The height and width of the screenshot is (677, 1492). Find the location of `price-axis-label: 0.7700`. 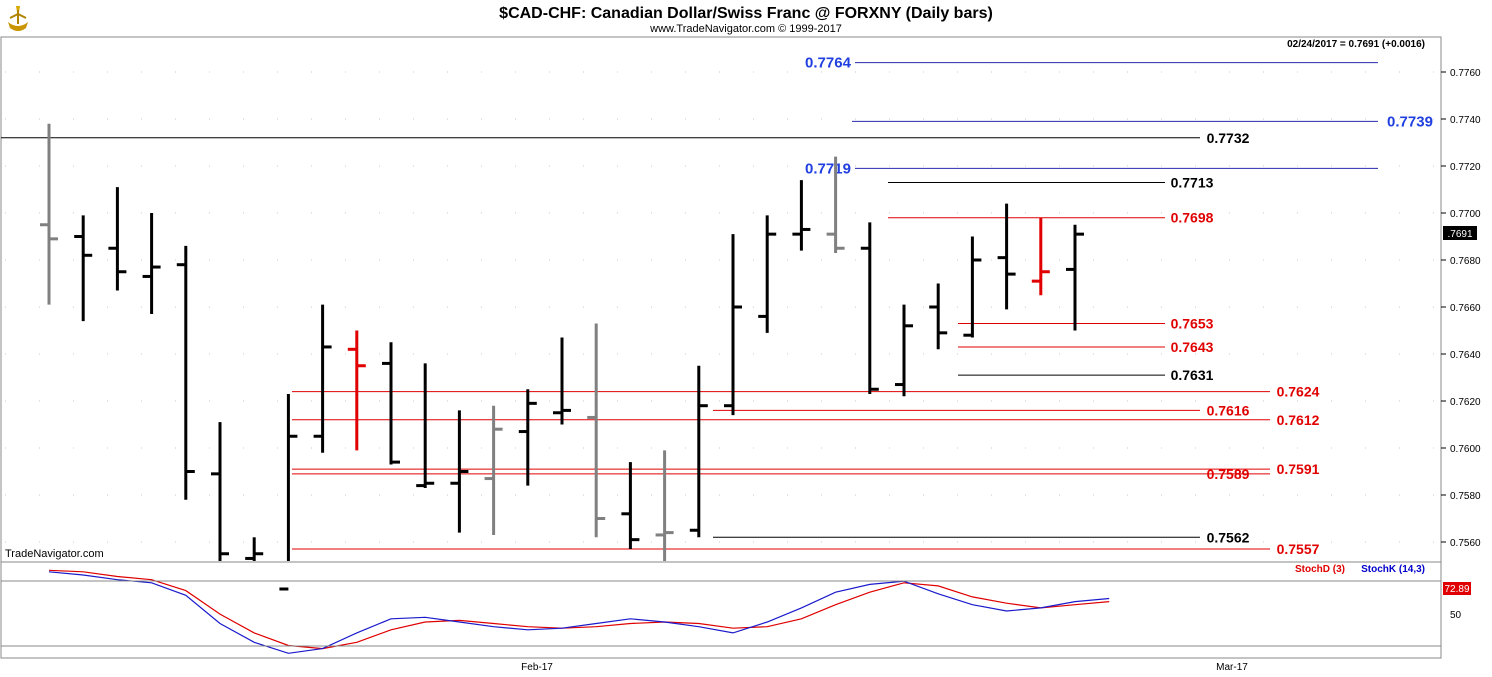

price-axis-label: 0.7700 is located at coordinates (1465, 214).